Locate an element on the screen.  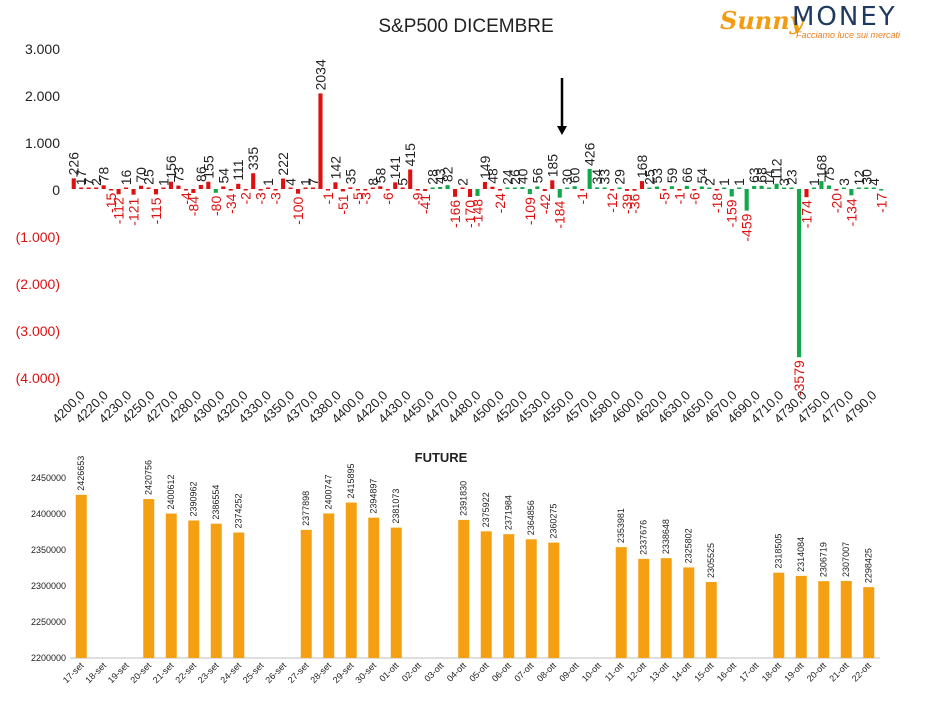
y-tick-label: (1.000) is located at coordinates (38, 237).